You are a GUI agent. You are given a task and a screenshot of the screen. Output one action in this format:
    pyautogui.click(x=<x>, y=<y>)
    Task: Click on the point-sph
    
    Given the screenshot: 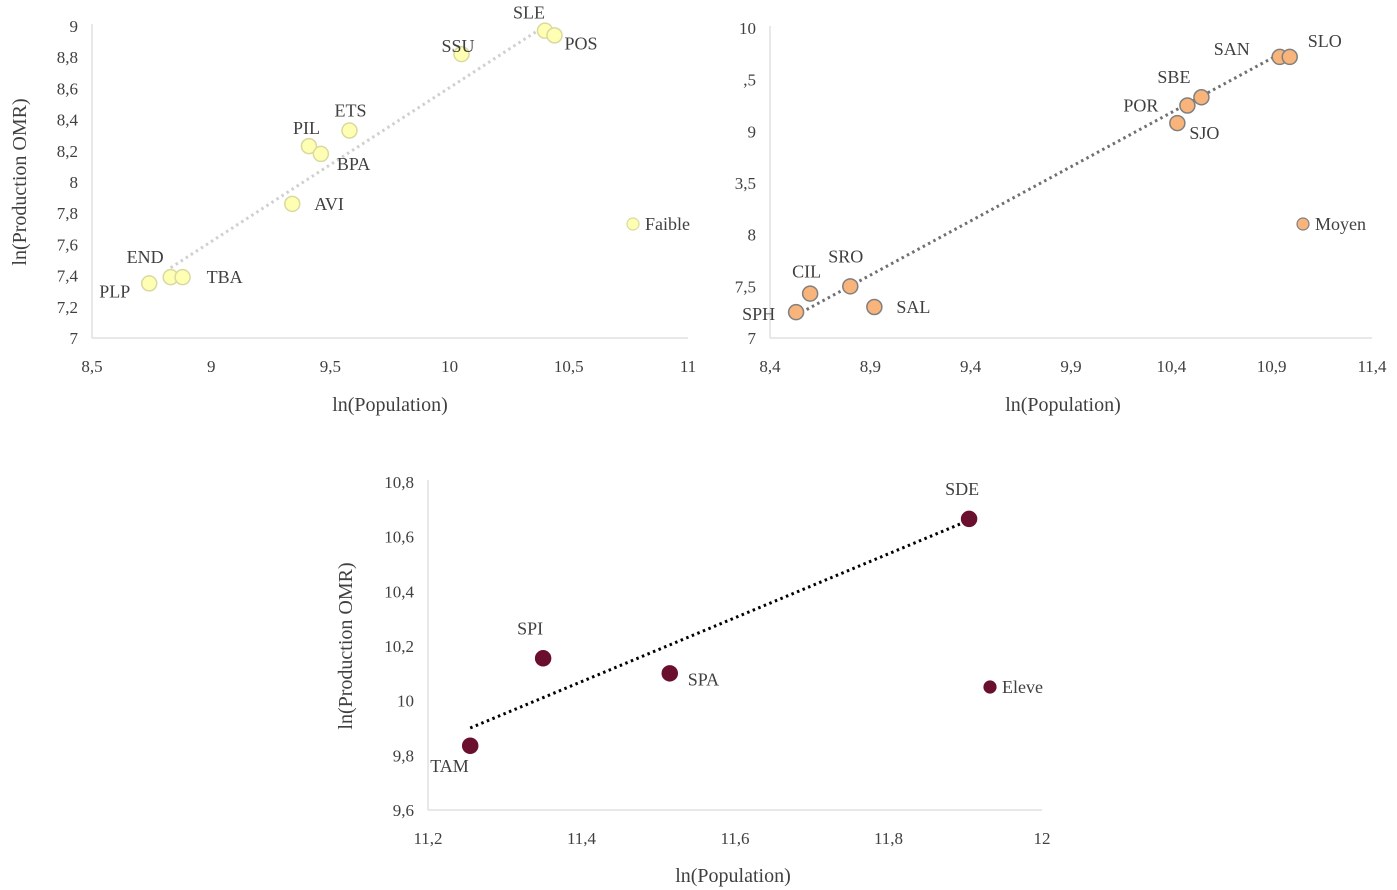 What is the action you would take?
    pyautogui.click(x=796, y=312)
    